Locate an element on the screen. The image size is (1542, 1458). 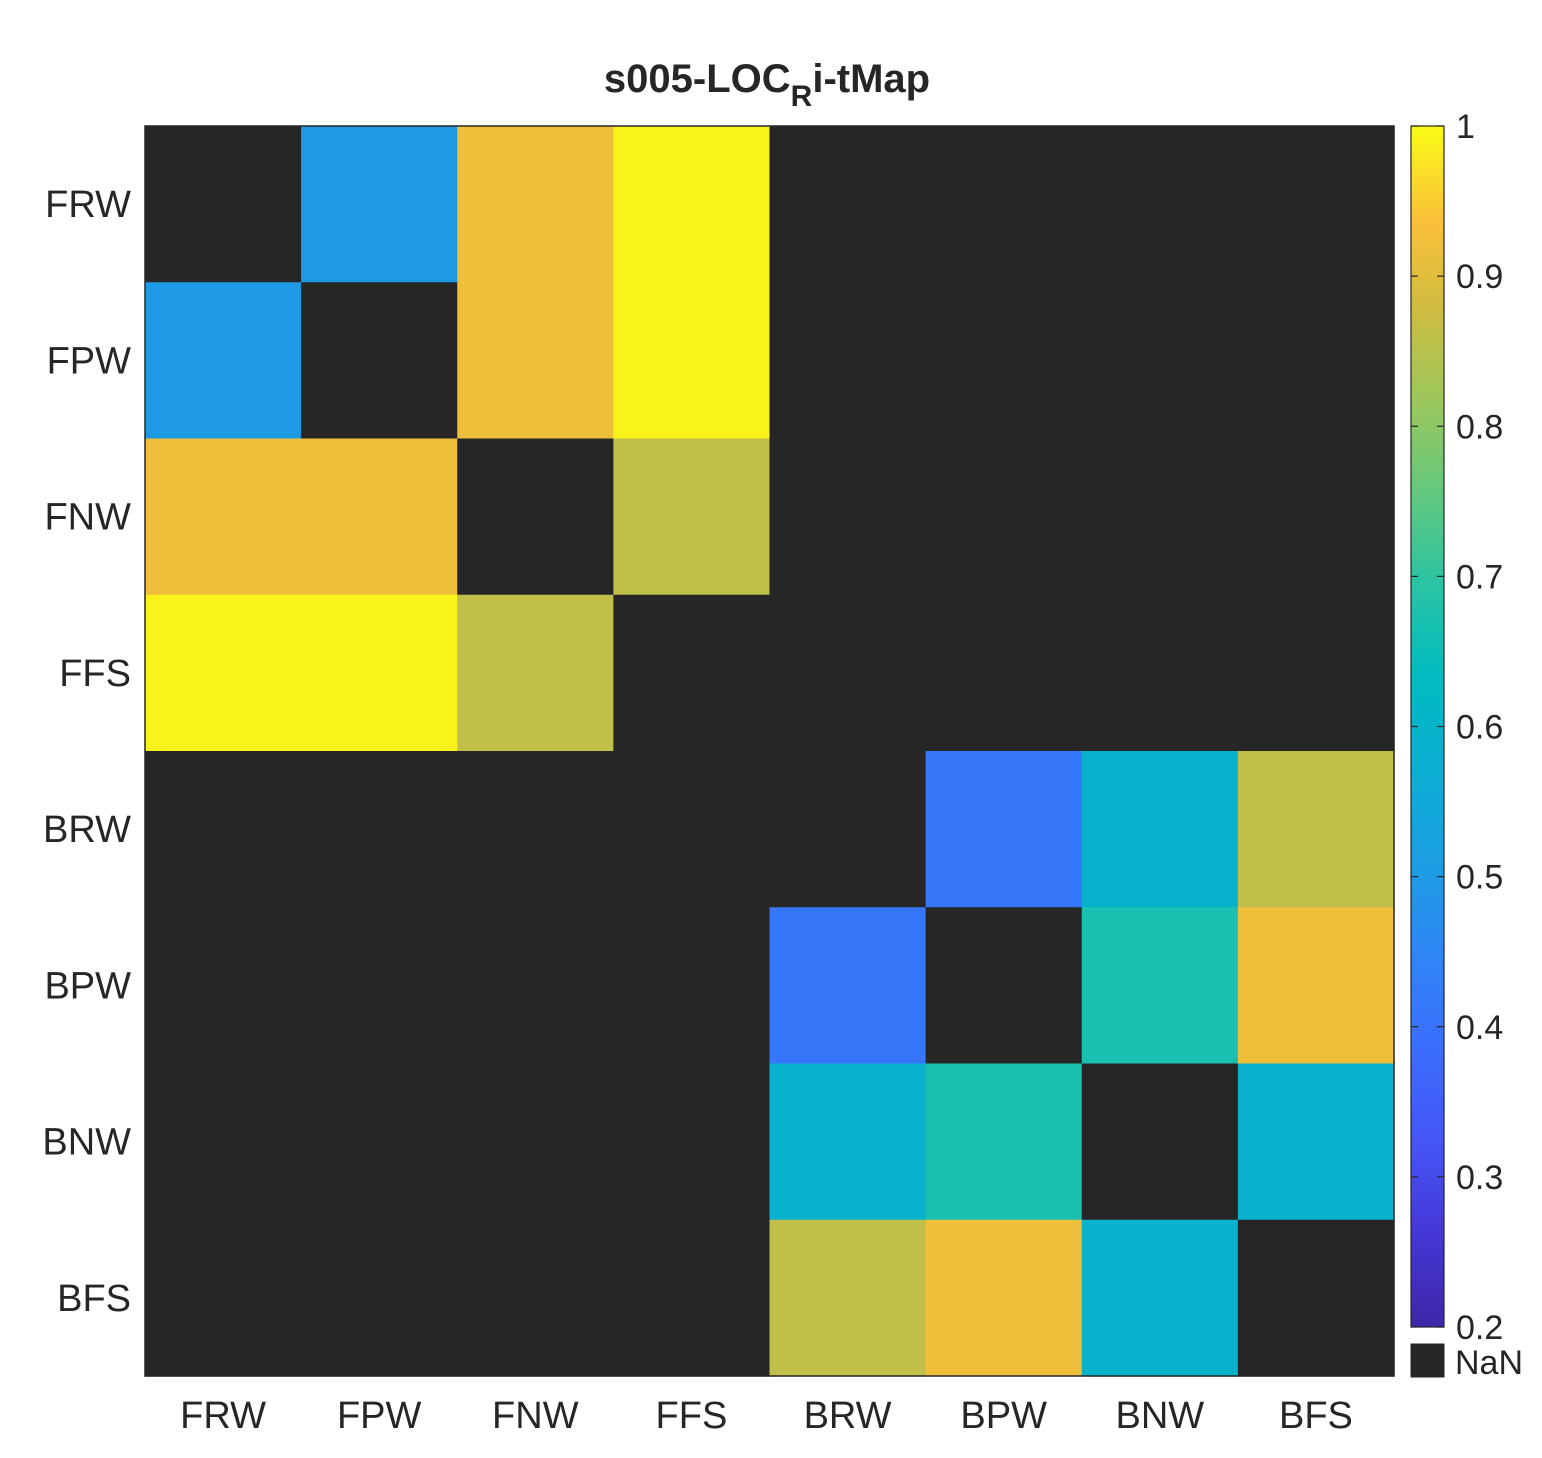
title-main: s005-LOC is located at coordinates (697, 79).